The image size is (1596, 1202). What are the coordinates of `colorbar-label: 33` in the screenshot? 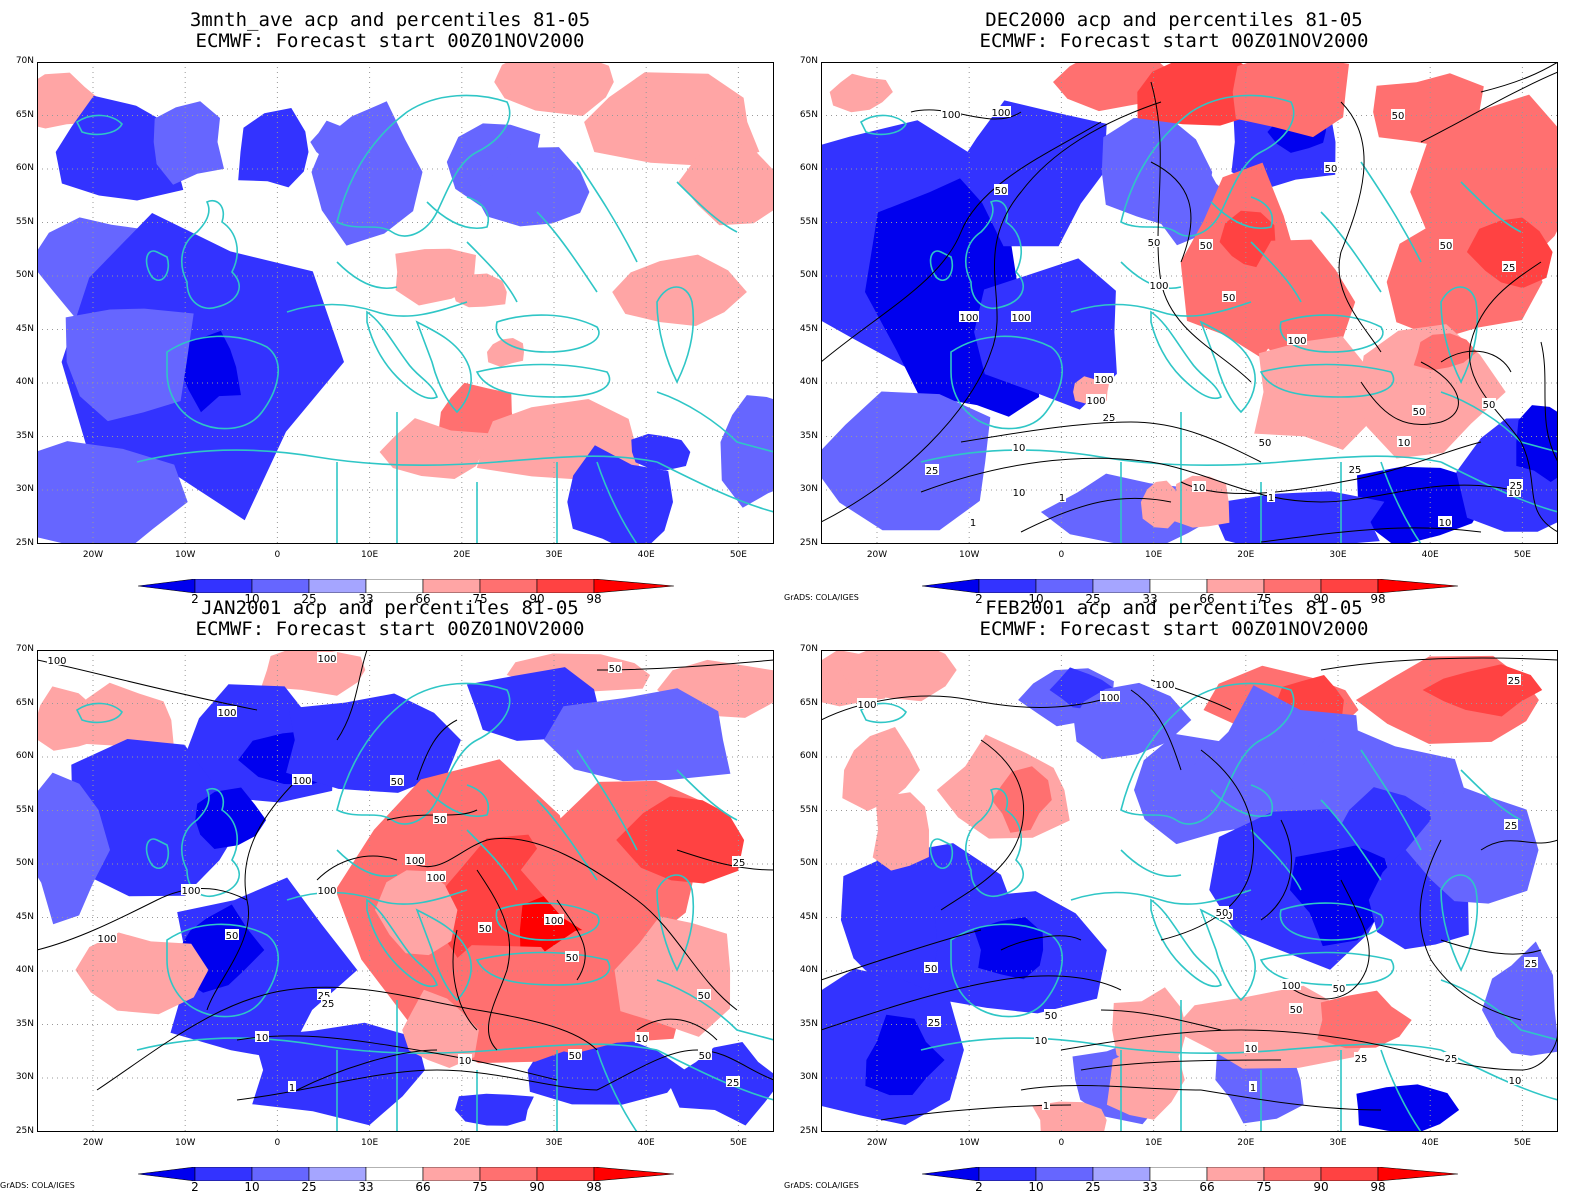 It's located at (366, 1187).